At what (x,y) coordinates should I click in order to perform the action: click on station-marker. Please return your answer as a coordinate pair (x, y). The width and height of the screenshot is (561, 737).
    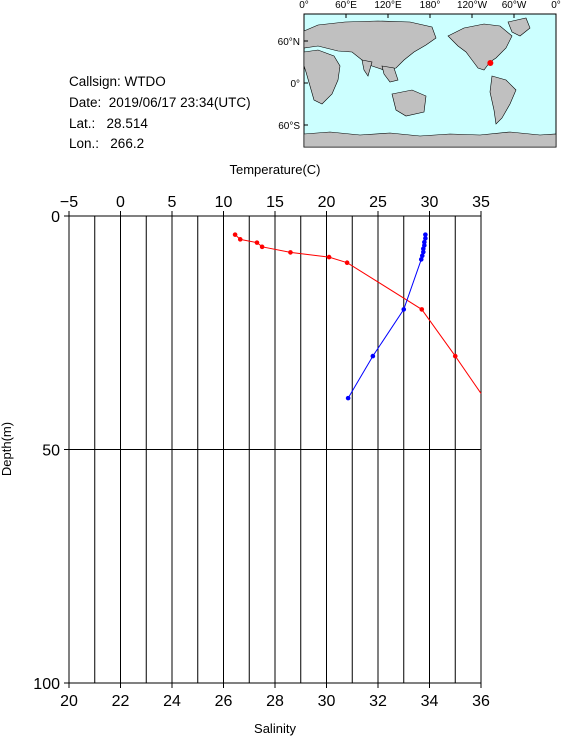
    Looking at the image, I should click on (490, 63).